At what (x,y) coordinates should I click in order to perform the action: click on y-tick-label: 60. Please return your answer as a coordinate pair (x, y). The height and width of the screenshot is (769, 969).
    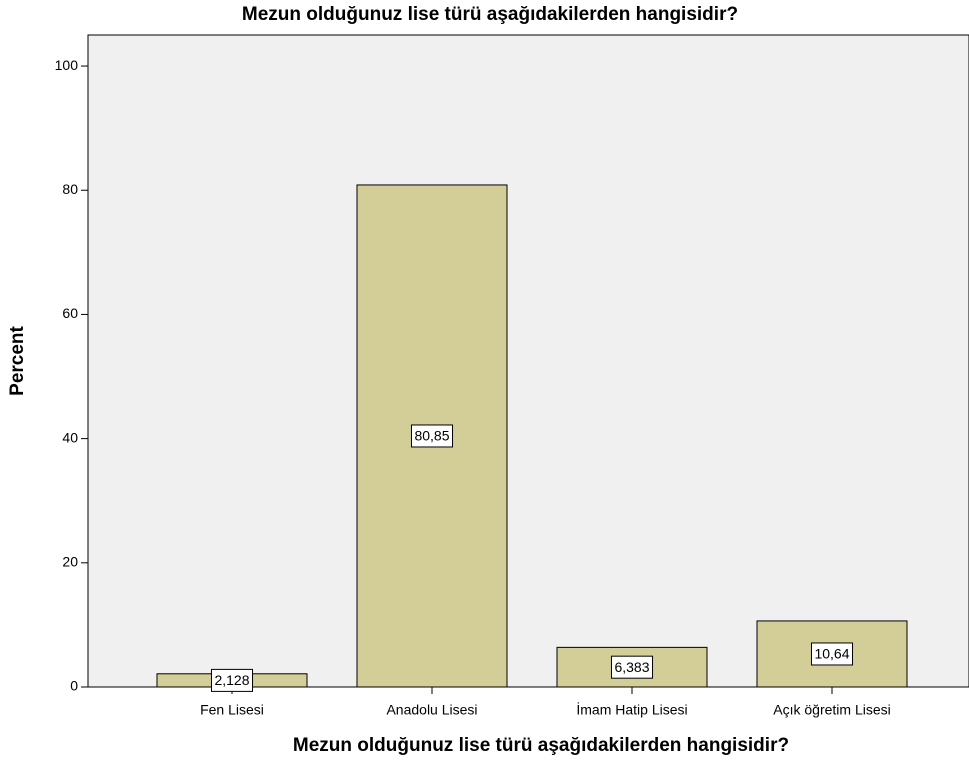
    Looking at the image, I should click on (70, 313).